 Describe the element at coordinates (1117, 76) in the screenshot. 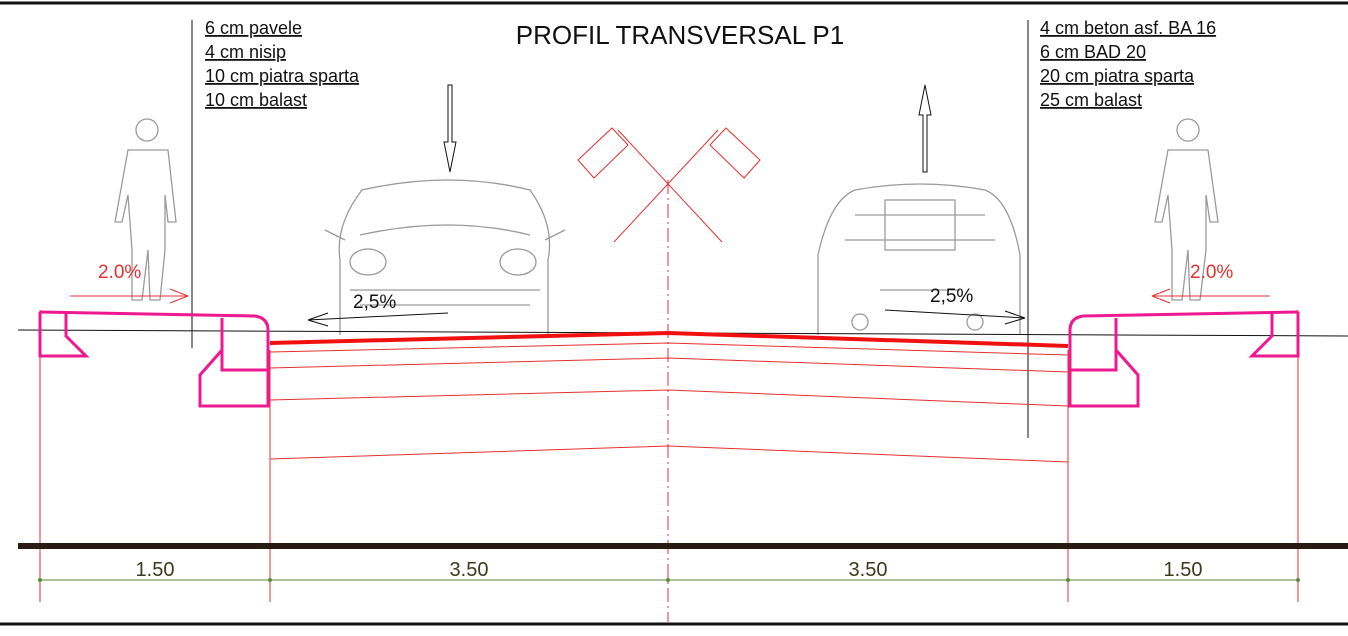

I see `layer-label: 20 cm piatra sparta` at that location.